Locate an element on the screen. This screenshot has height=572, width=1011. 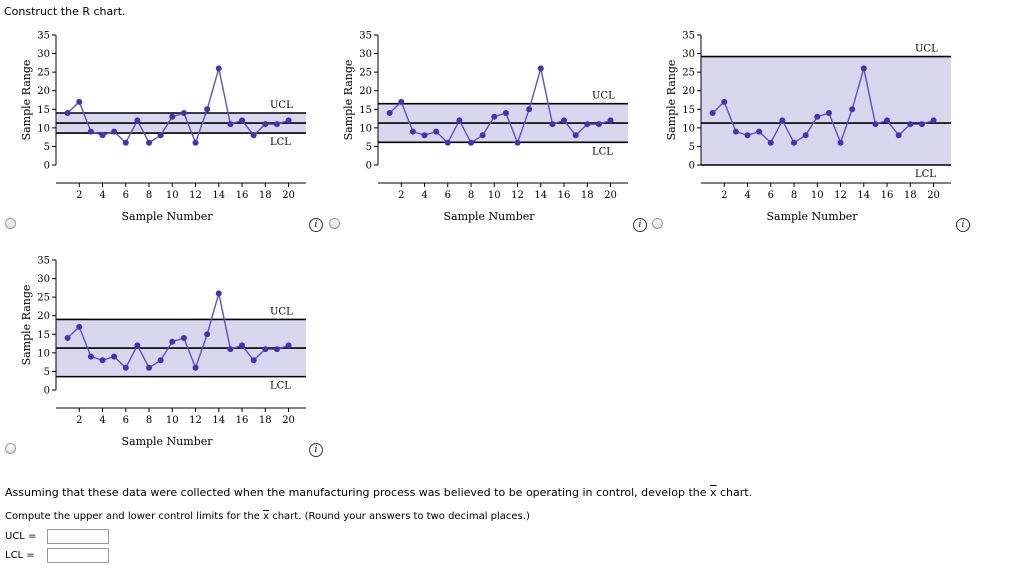
radio-option-d is located at coordinates (10, 448).